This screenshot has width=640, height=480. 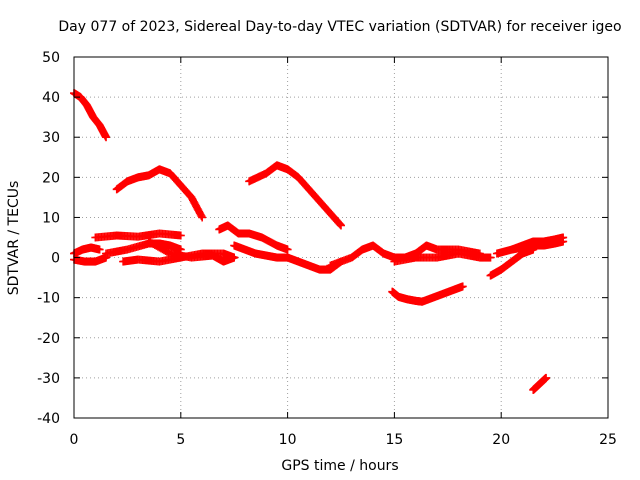 What do you see at coordinates (339, 466) in the screenshot?
I see `x-axis-label: GPS time / hours` at bounding box center [339, 466].